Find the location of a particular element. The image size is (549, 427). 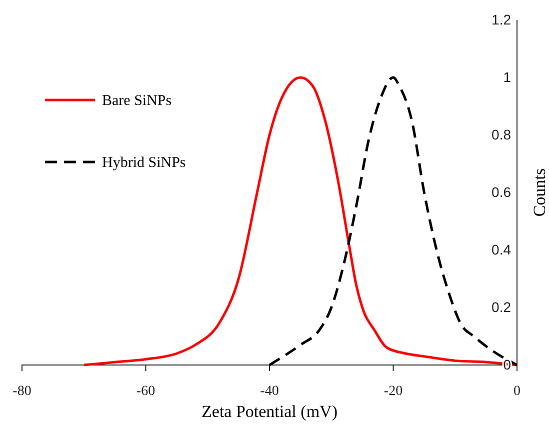

y-tick-label: 1.2 is located at coordinates (502, 19).